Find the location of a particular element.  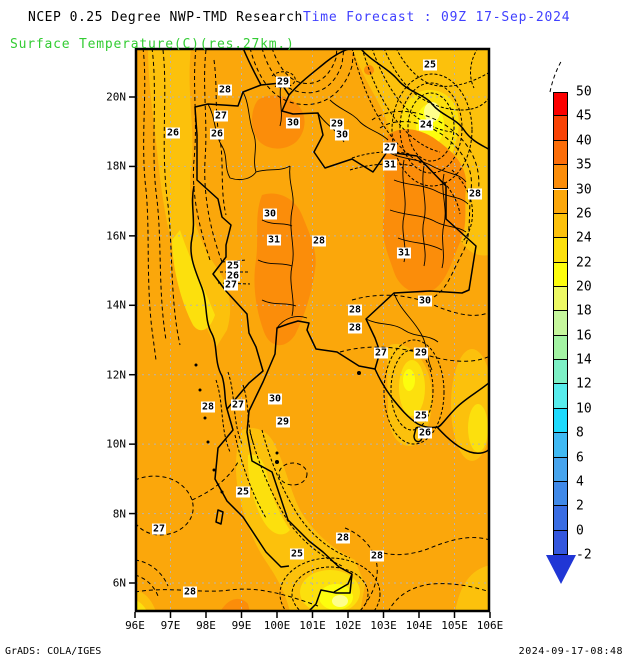

grads-credit: GrADS: COLA/IGES is located at coordinates (53, 651).